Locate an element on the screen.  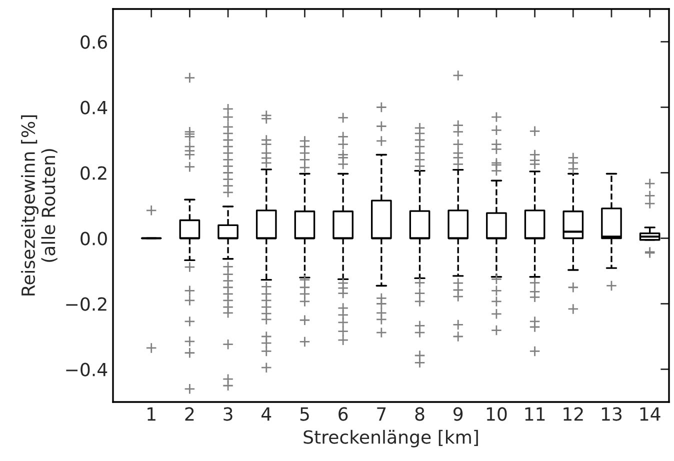
x-tick-label: 12 is located at coordinates (573, 414).